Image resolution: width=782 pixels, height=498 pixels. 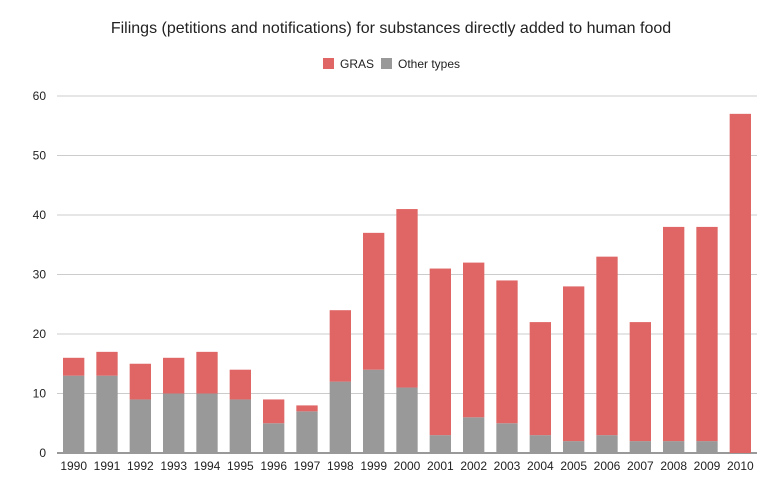 What do you see at coordinates (40, 334) in the screenshot?
I see `y-tick-label: 20` at bounding box center [40, 334].